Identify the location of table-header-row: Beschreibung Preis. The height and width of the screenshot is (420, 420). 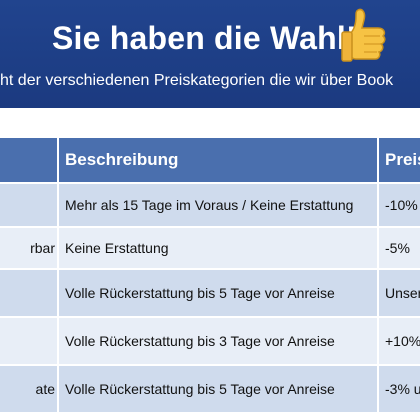
(210, 160).